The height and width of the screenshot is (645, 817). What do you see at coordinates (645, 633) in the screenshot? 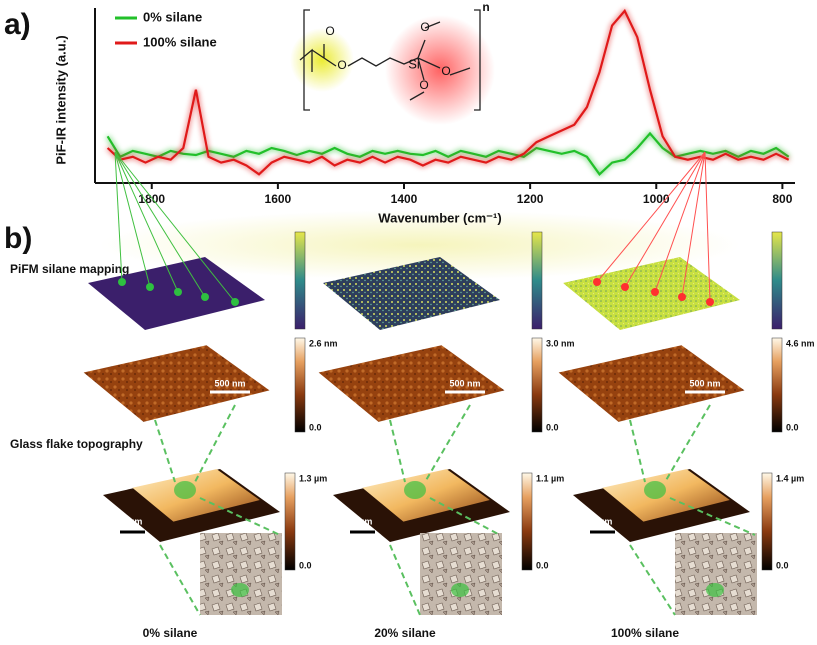
I see `column-caption: 100% silane` at bounding box center [645, 633].